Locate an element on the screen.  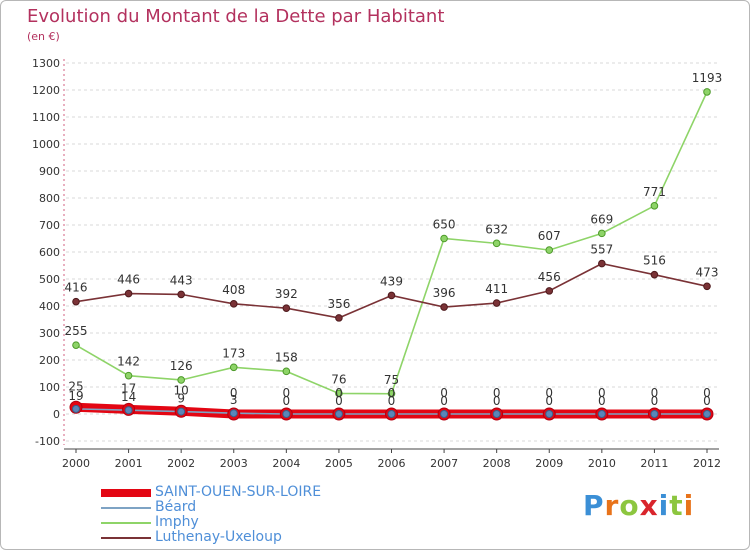
data-label: 392 is located at coordinates (286, 294).